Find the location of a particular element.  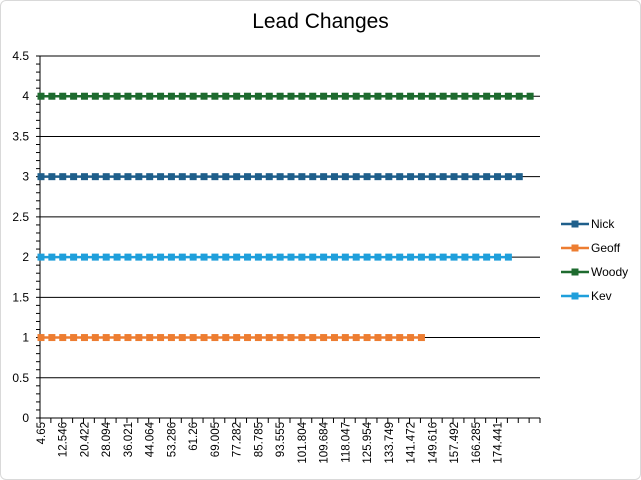

legend-label: Woody is located at coordinates (609, 272).